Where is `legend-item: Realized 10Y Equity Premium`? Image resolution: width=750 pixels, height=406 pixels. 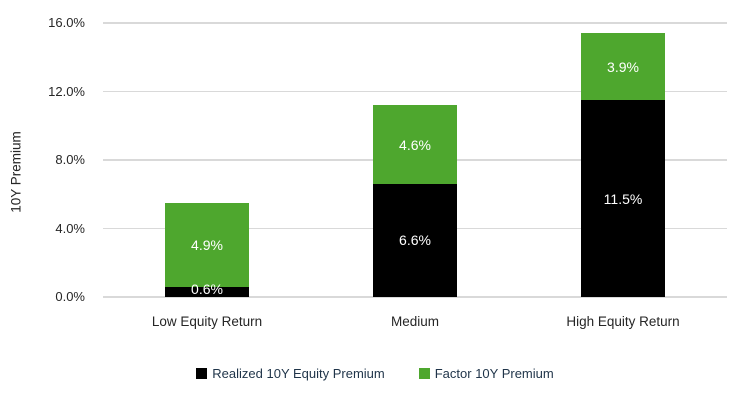 legend-item: Realized 10Y Equity Premium is located at coordinates (290, 373).